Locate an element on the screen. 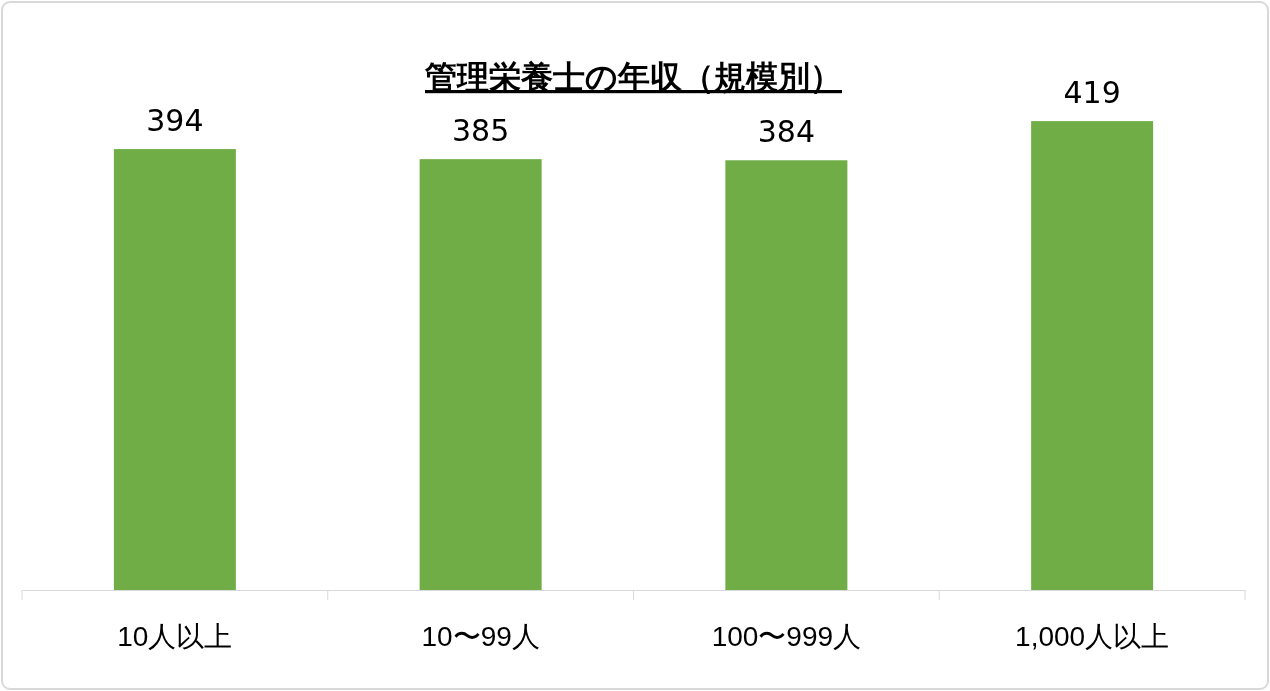 The image size is (1270, 691). data-label: 419 is located at coordinates (1092, 93).